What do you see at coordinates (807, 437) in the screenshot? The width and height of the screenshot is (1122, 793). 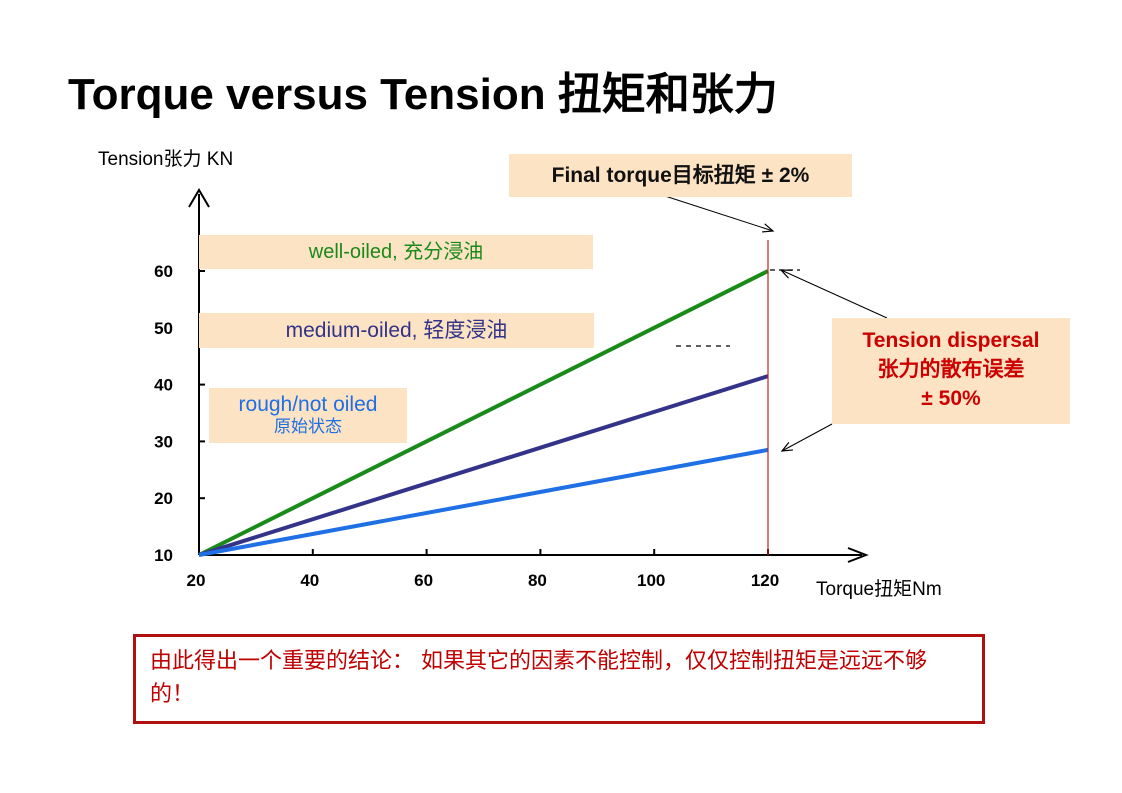 I see `arrow-dispersal-bottom` at bounding box center [807, 437].